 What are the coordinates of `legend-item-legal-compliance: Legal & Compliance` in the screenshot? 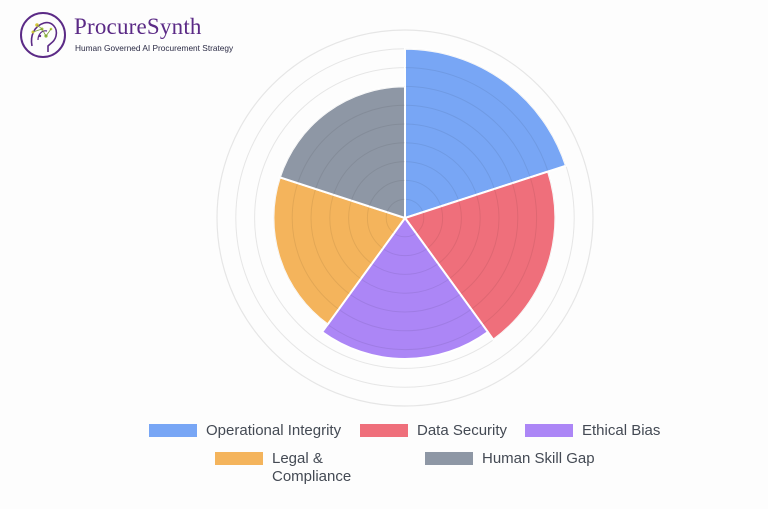 It's located at (291, 468).